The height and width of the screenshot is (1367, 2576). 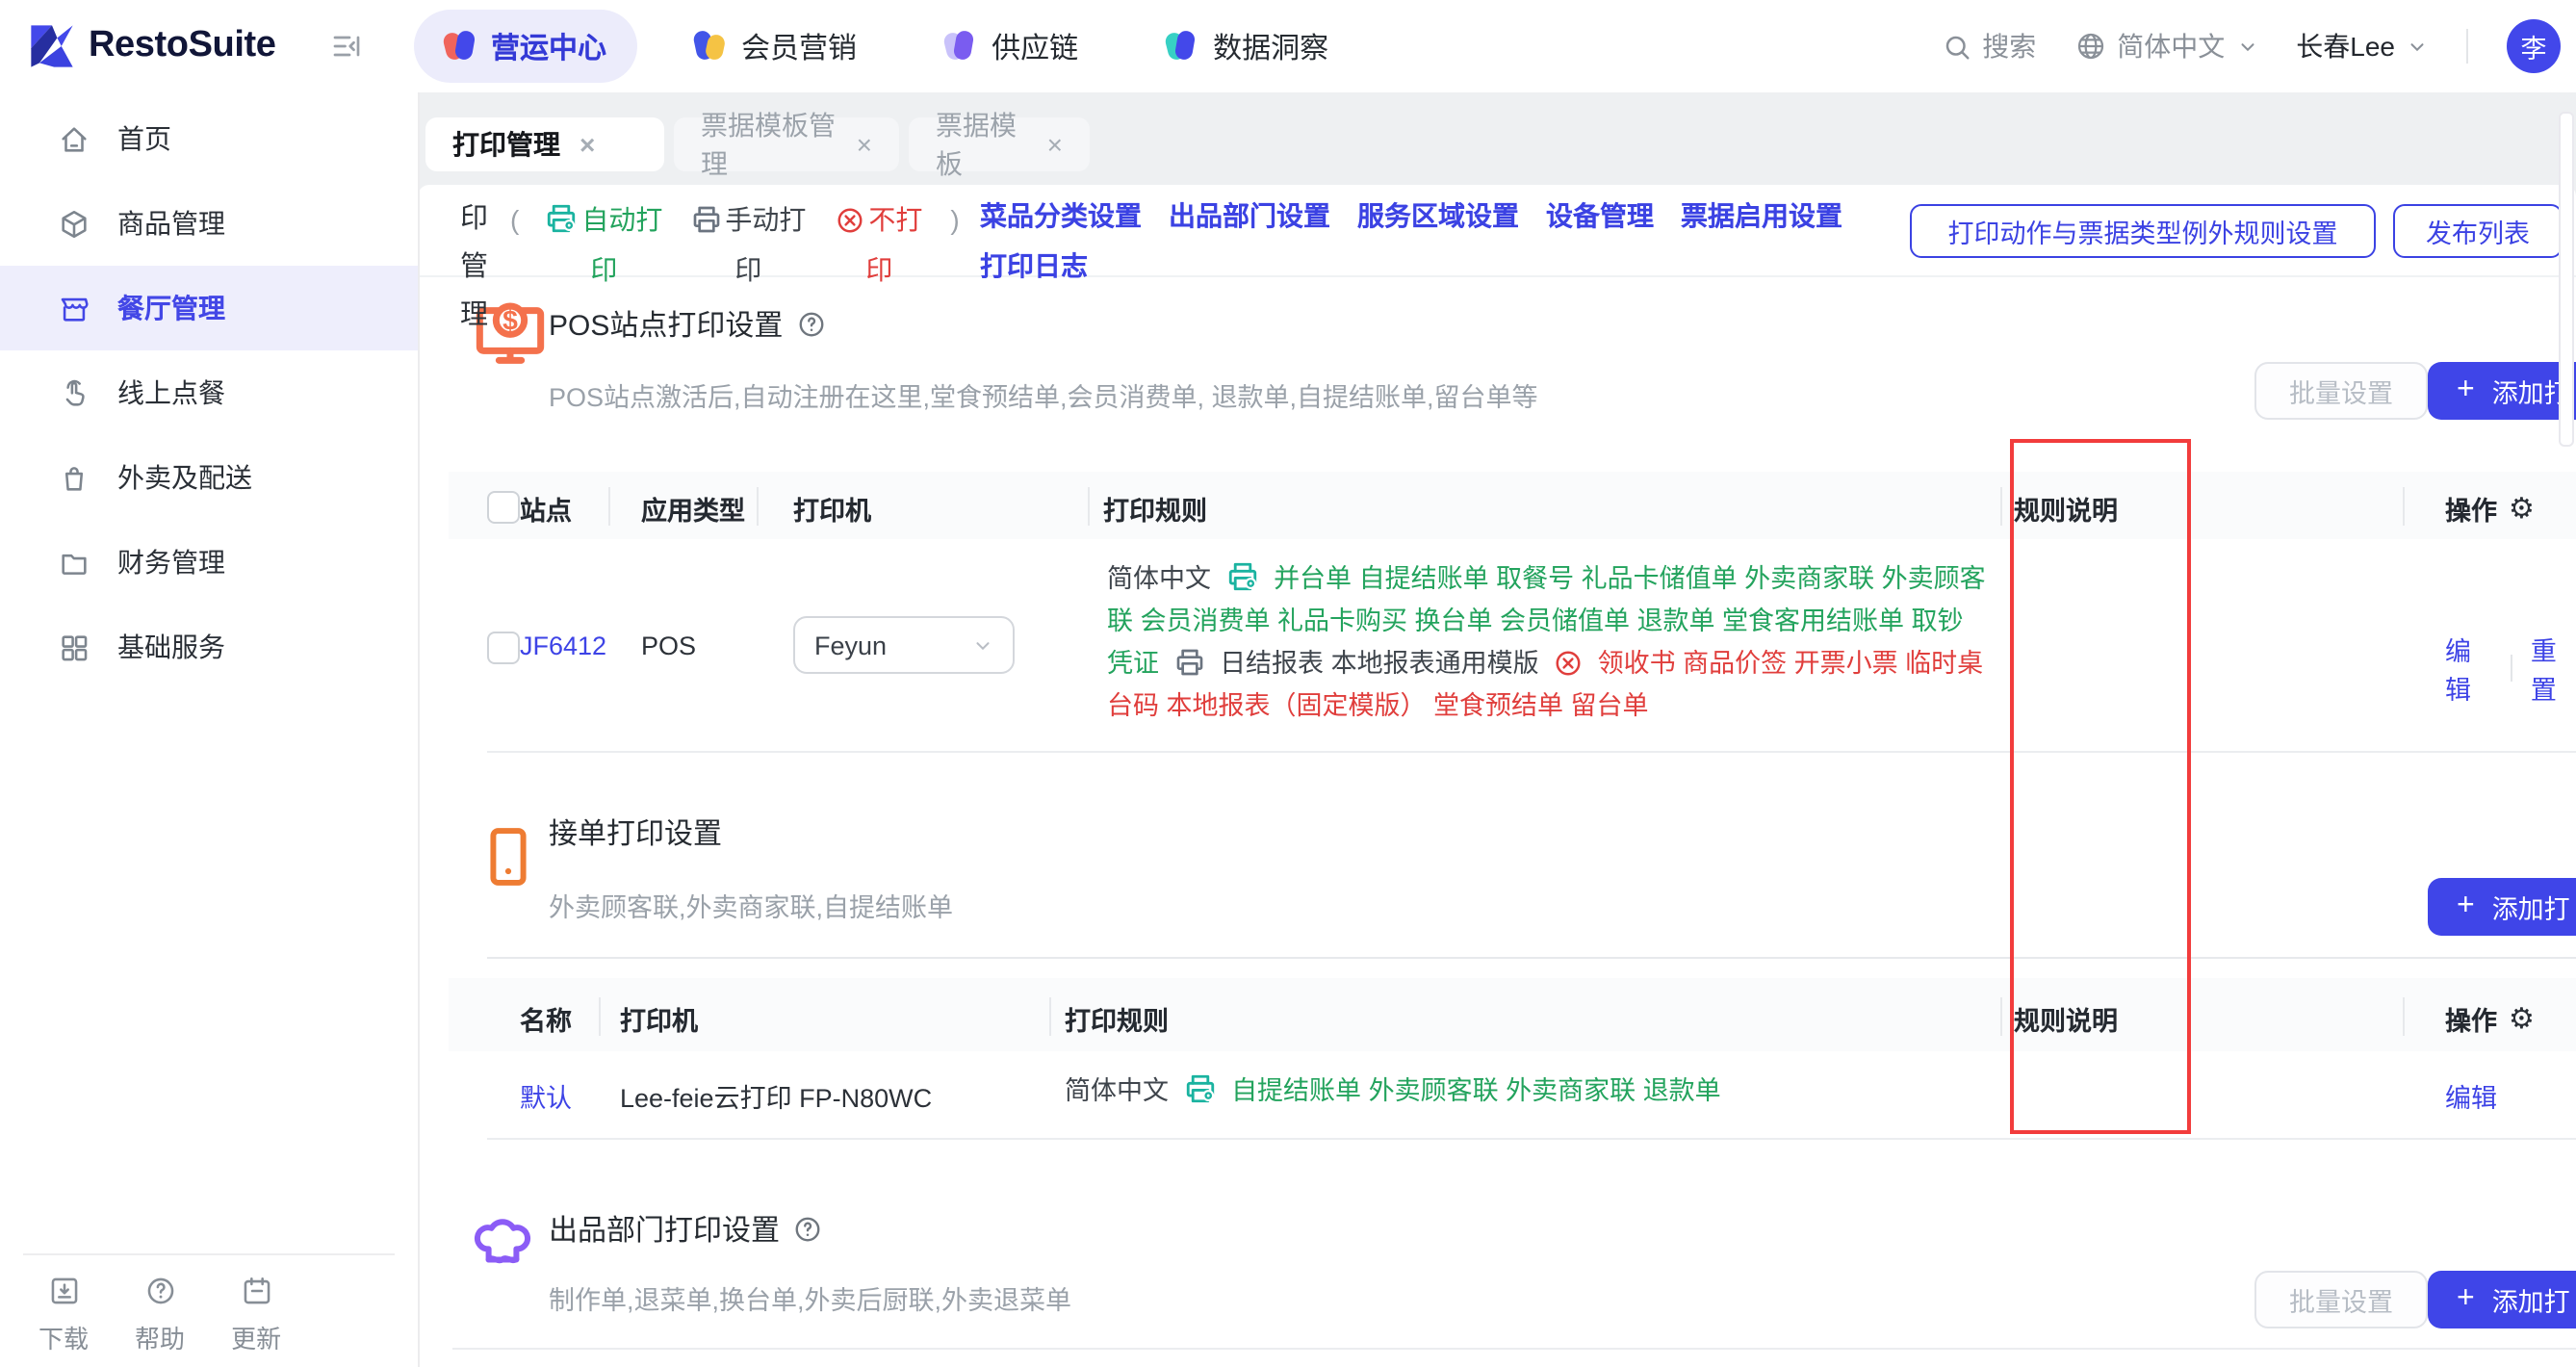 What do you see at coordinates (1476, 1091) in the screenshot?
I see `auto-print-rules: 自提结账单 外卖顾客联 外卖商家联 退款单` at bounding box center [1476, 1091].